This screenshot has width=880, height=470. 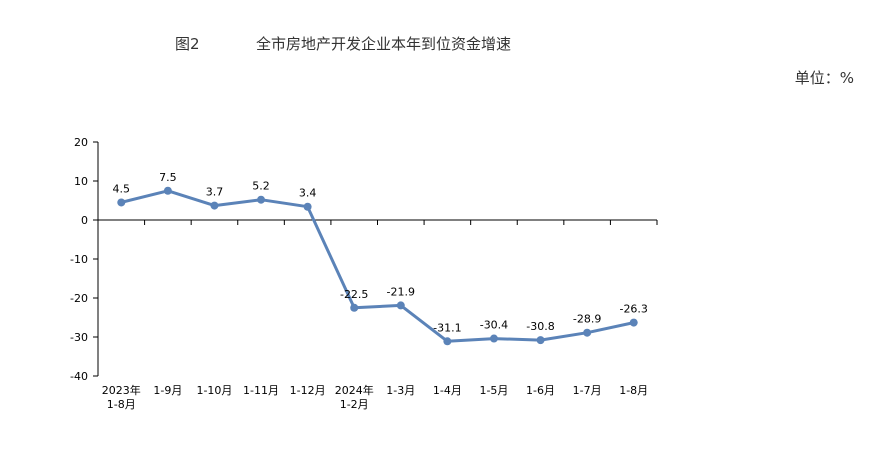 What do you see at coordinates (824, 78) in the screenshot?
I see `unit-label: 单位：%` at bounding box center [824, 78].